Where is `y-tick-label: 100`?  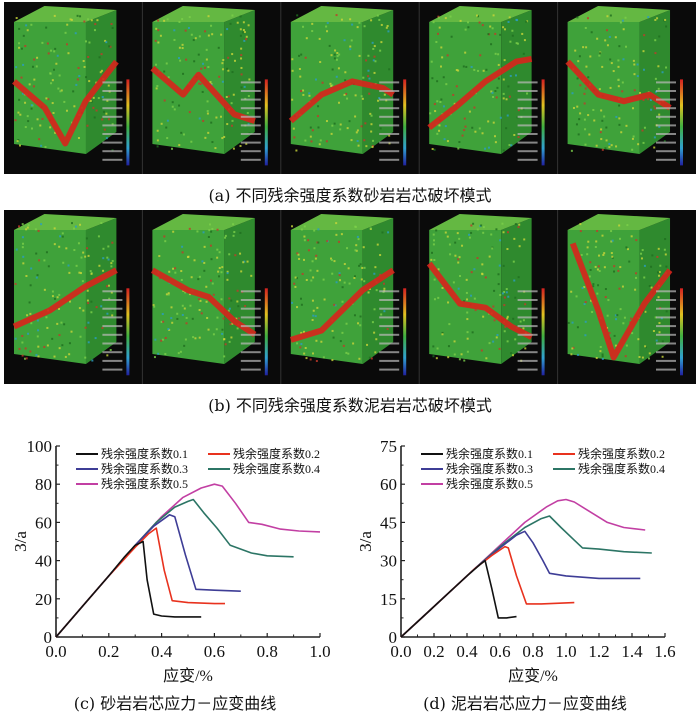
y-tick-label: 100 is located at coordinates (40, 446).